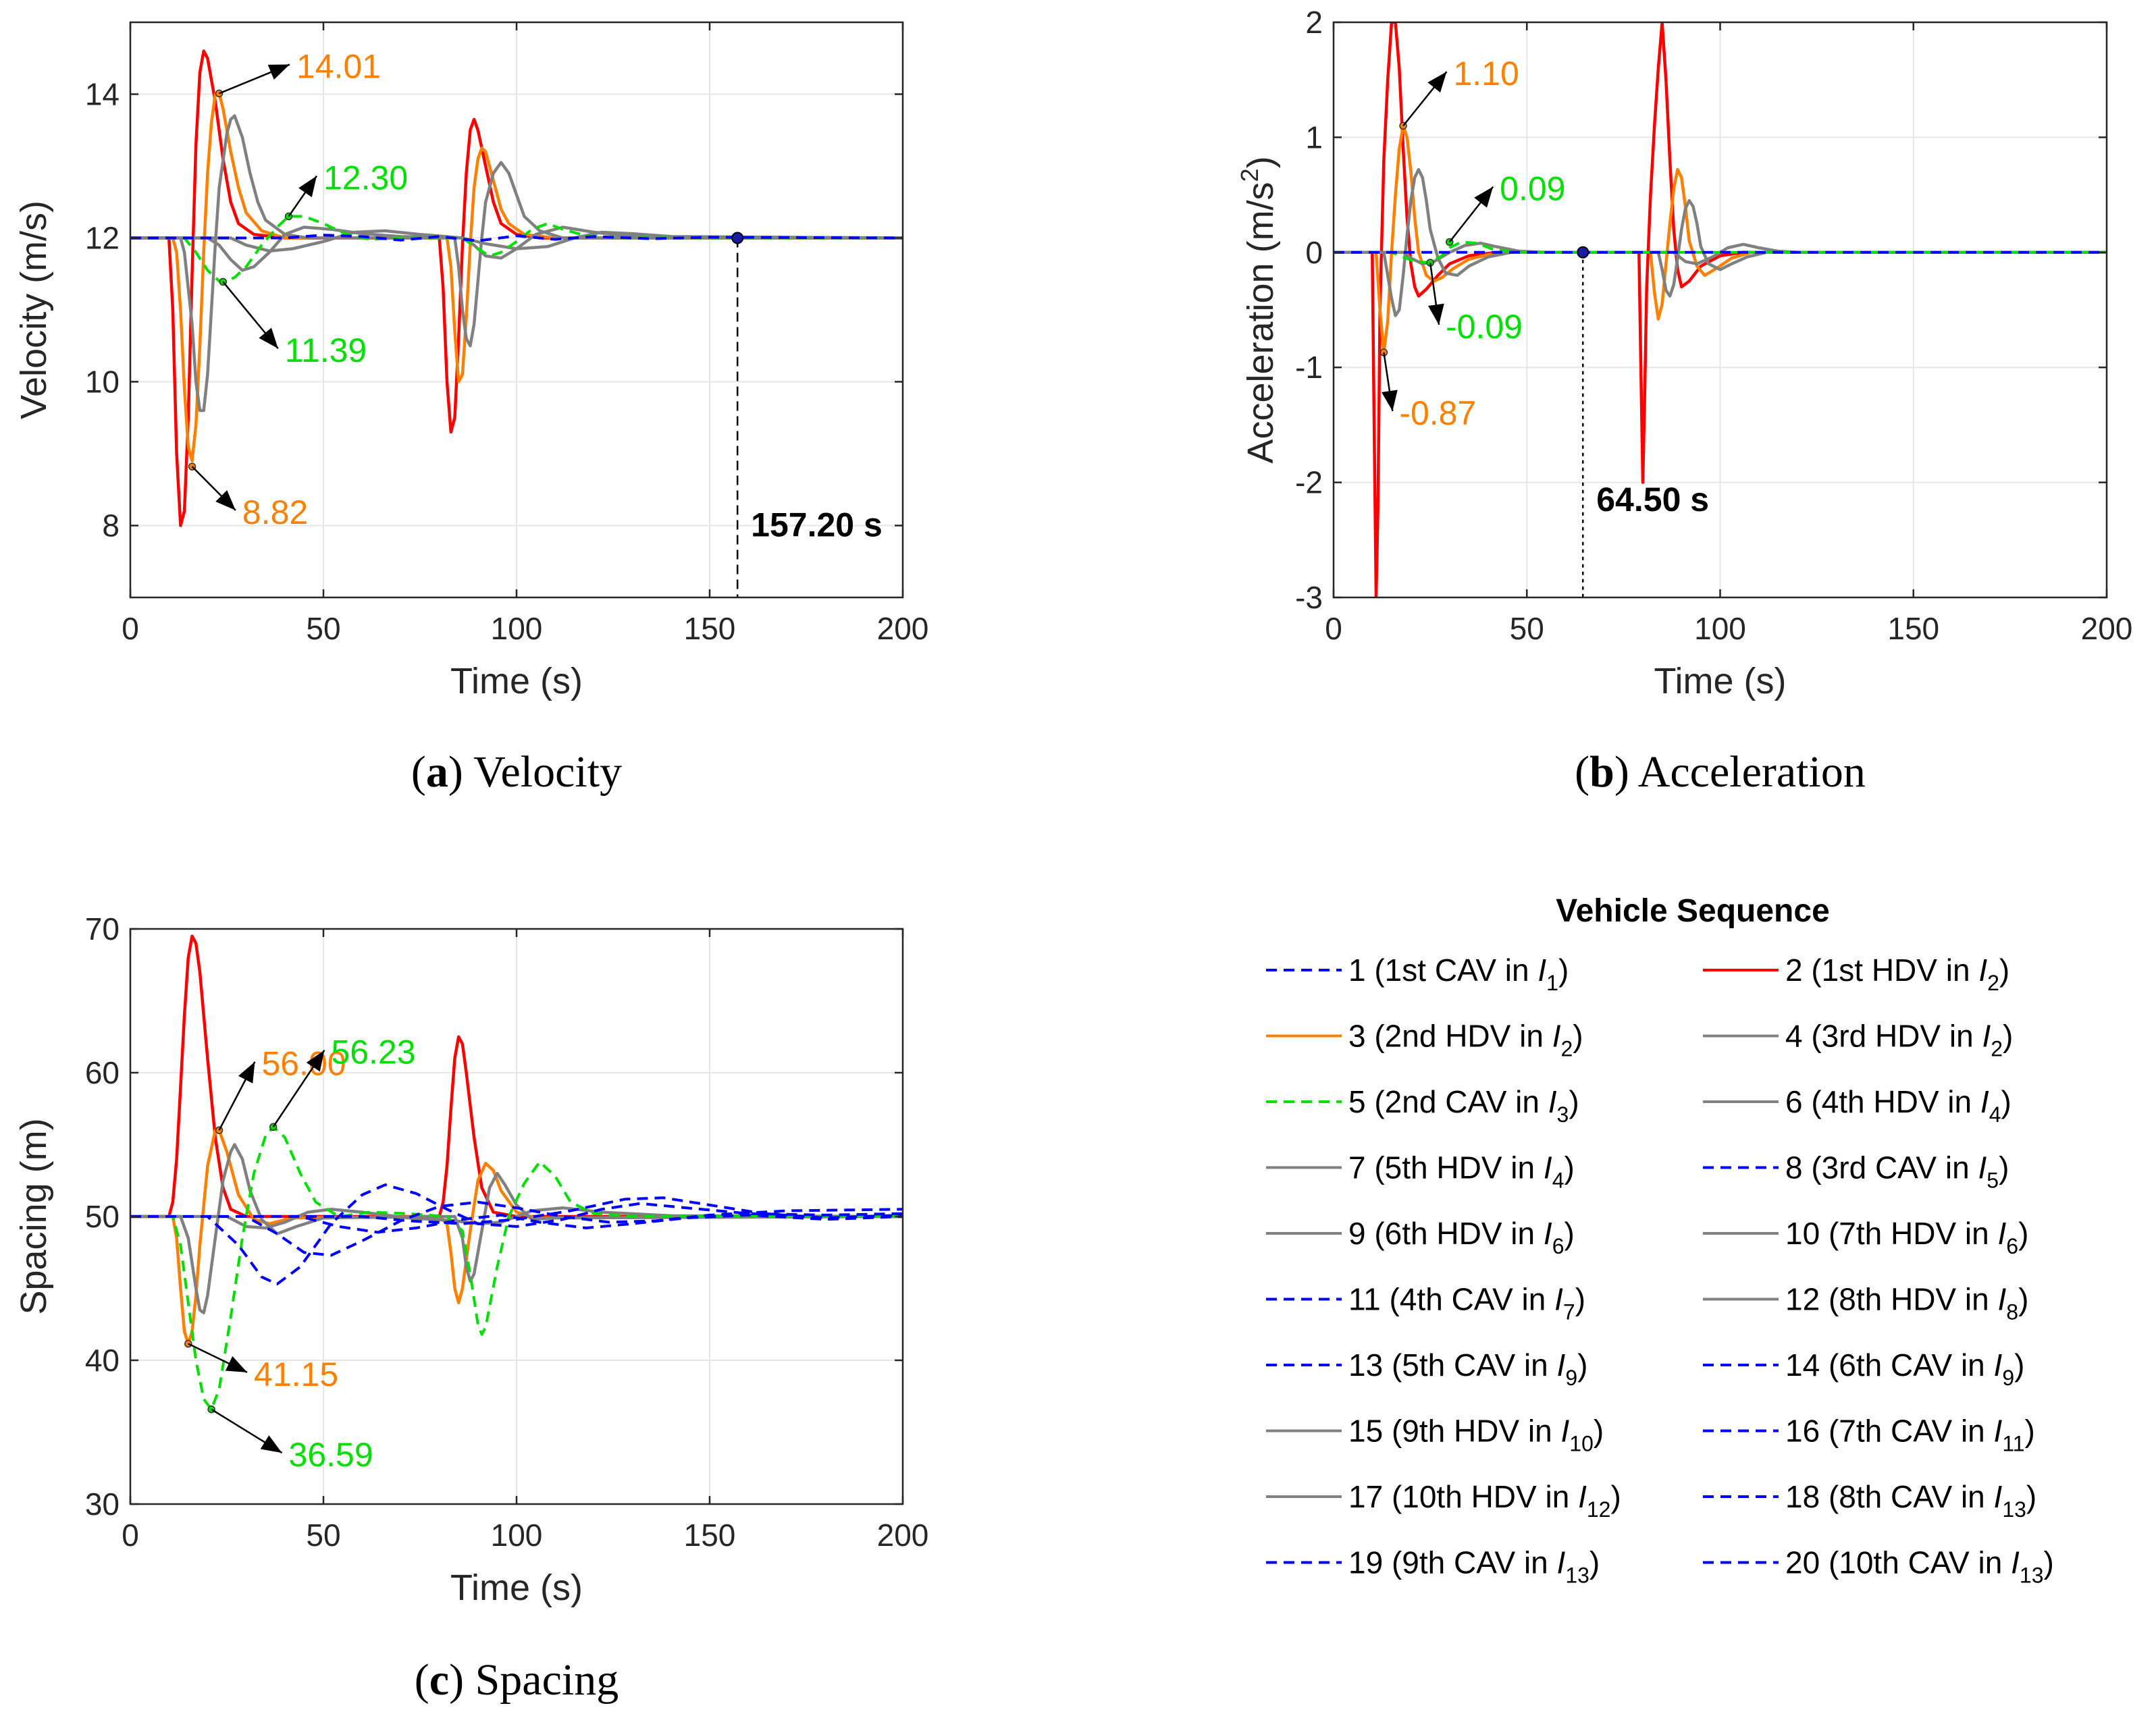 This screenshot has width=2156, height=1712. I want to click on legend-entry-text: 1 (1st CAV in, so click(1442, 970).